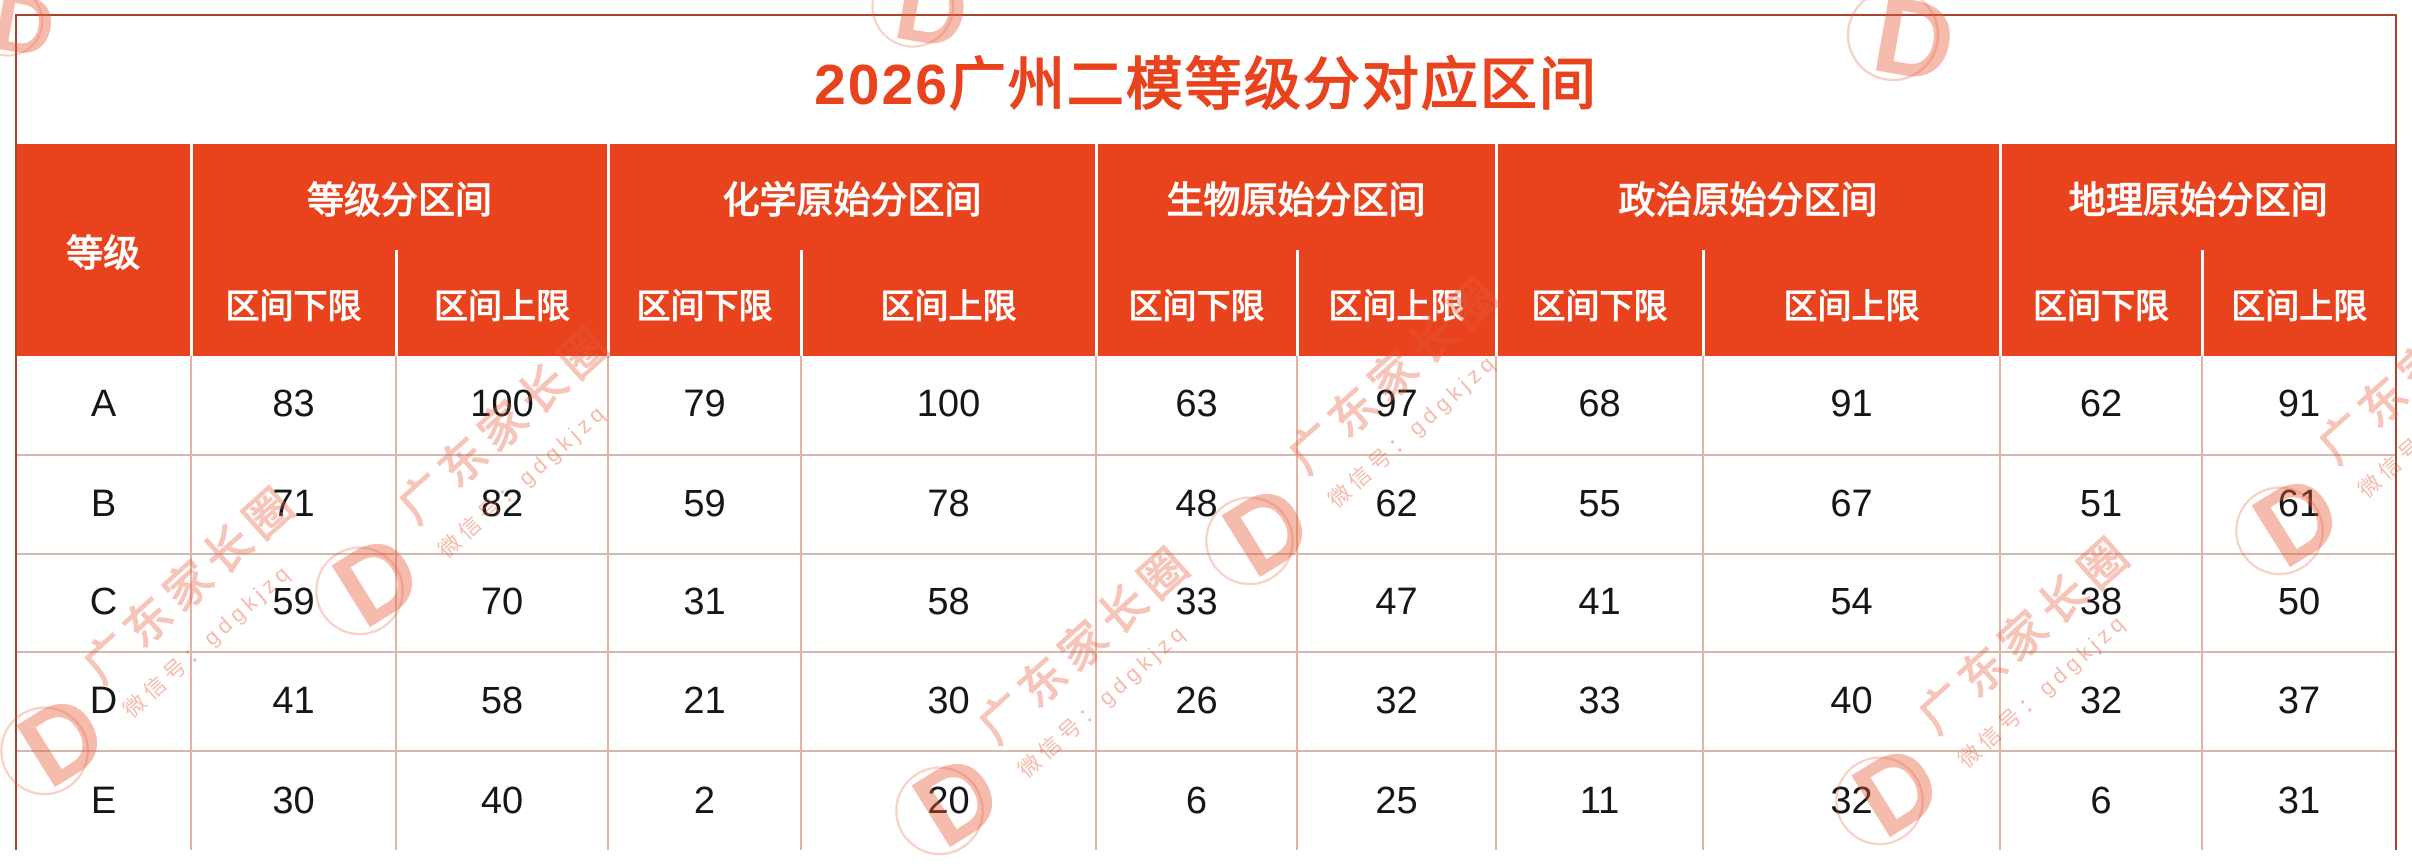  Describe the element at coordinates (1206, 85) in the screenshot. I see `page-title: 2026广州二模等级分对应区间` at that location.